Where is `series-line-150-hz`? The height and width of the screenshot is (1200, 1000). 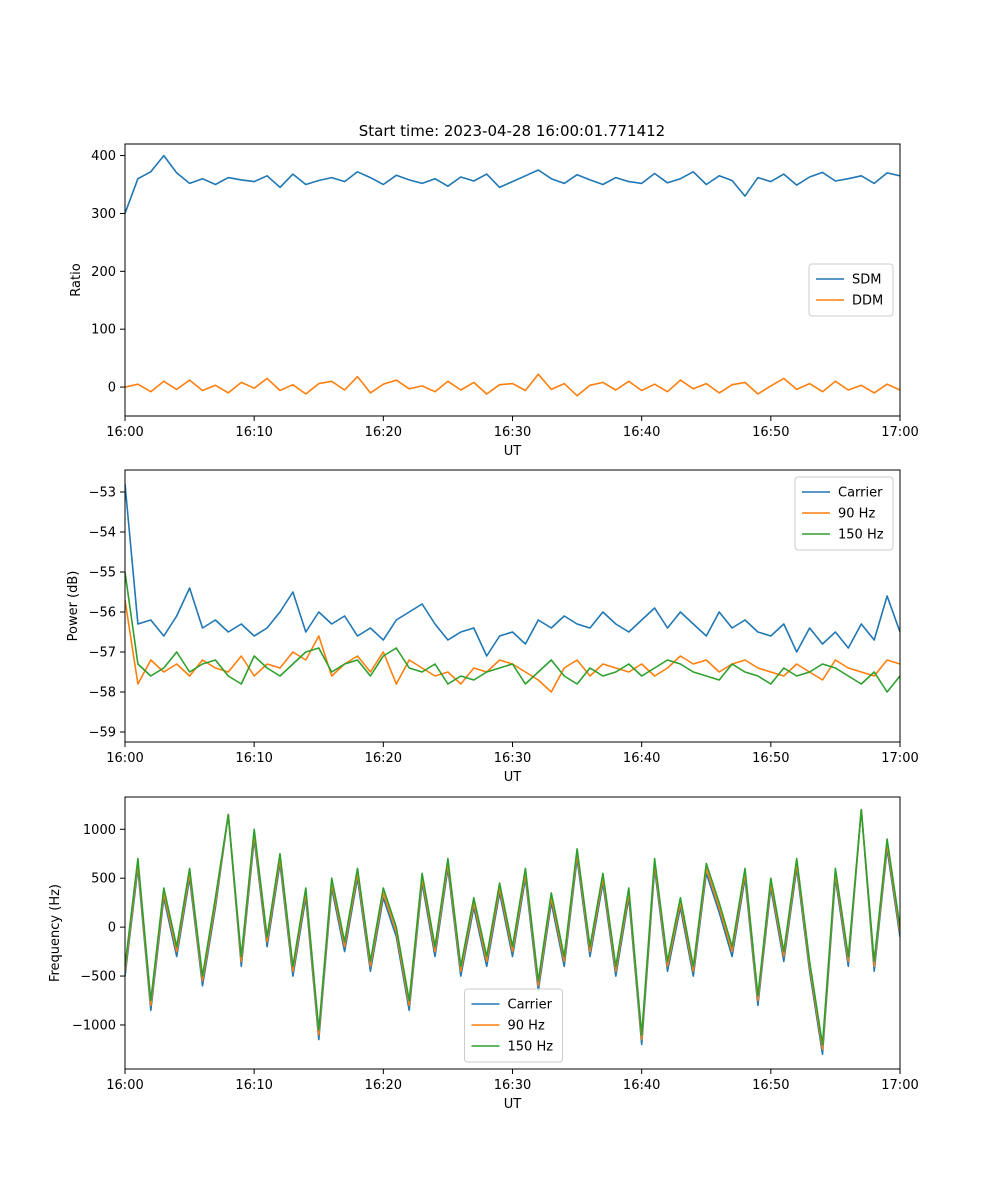
series-line-150-hz is located at coordinates (512, 632).